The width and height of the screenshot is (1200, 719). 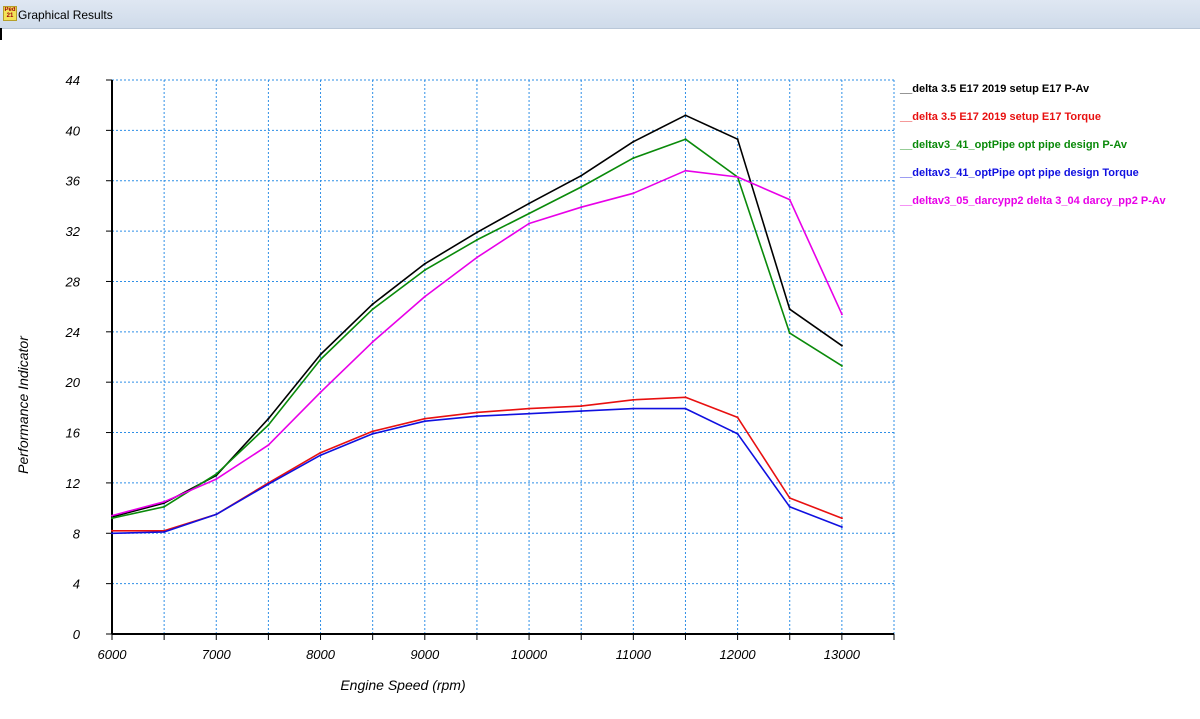 I want to click on text-cursor-mark, so click(x=1, y=34).